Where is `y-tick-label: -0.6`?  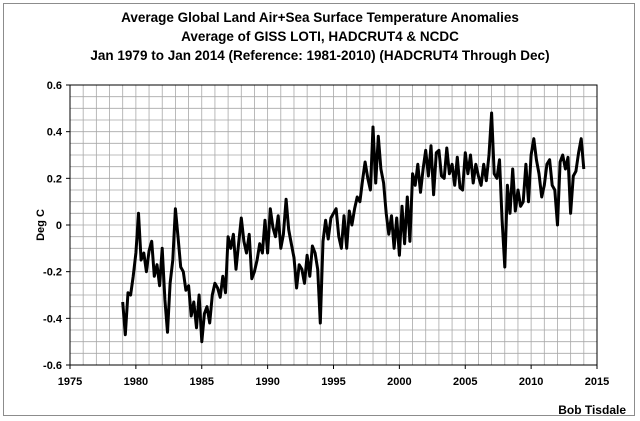
y-tick-label: -0.6 is located at coordinates (52, 366).